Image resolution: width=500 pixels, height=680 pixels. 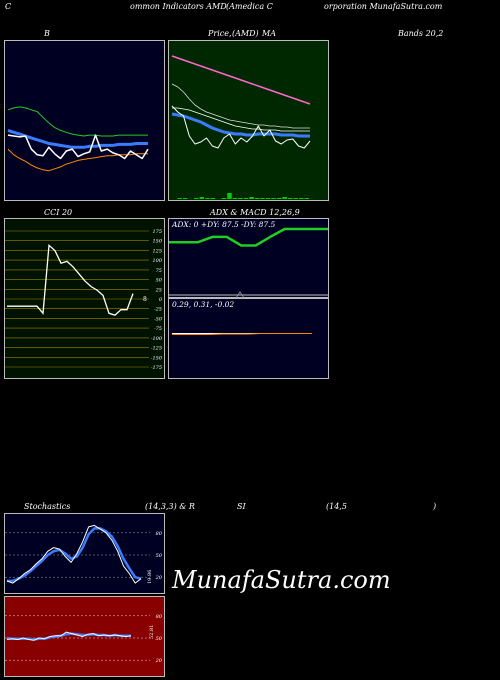 I want to click on label-si: SI, so click(x=241, y=506).